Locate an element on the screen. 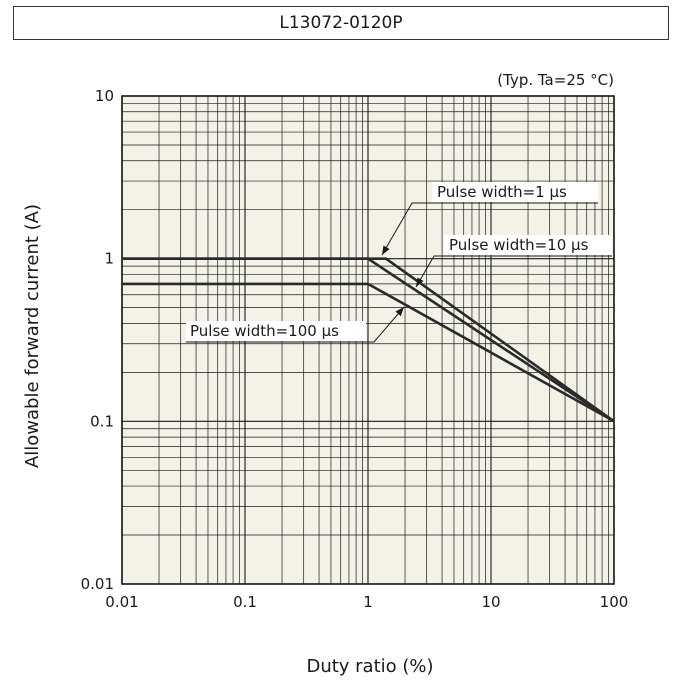  chart-title: L13072-0120P is located at coordinates (341, 23).